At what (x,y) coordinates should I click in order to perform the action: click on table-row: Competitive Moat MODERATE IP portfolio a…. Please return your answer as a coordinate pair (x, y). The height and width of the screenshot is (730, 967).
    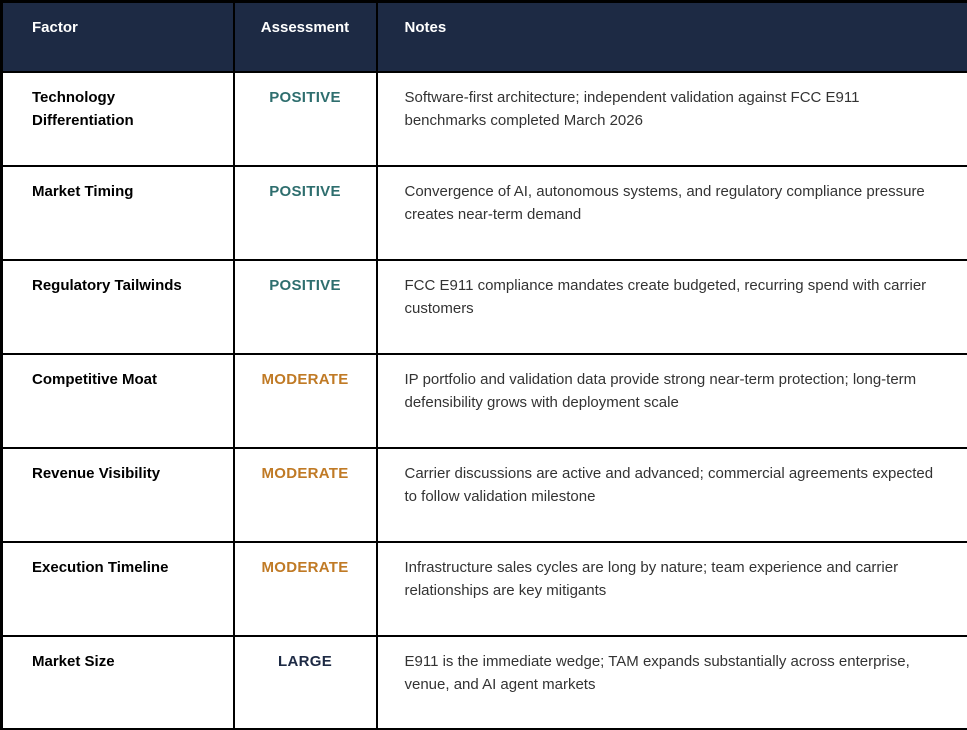
    Looking at the image, I should click on (483, 400).